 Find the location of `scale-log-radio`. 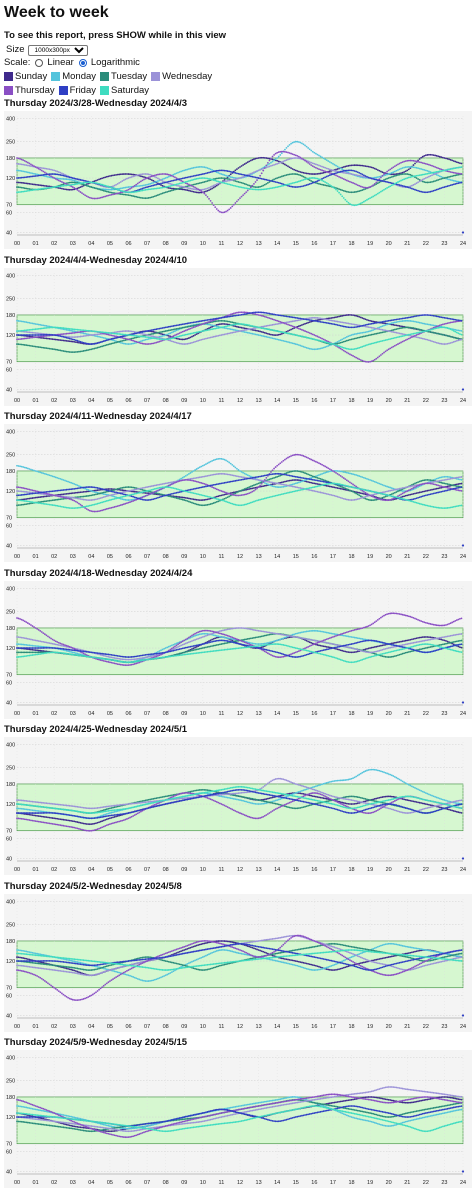

scale-log-radio is located at coordinates (82, 63).